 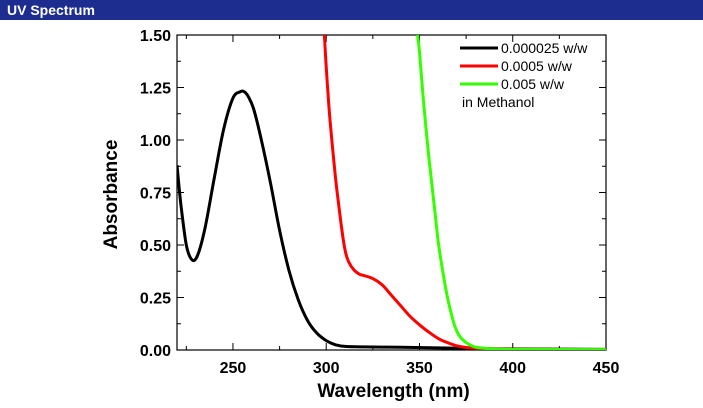 What do you see at coordinates (606, 368) in the screenshot?
I see `x-tick-label: 450` at bounding box center [606, 368].